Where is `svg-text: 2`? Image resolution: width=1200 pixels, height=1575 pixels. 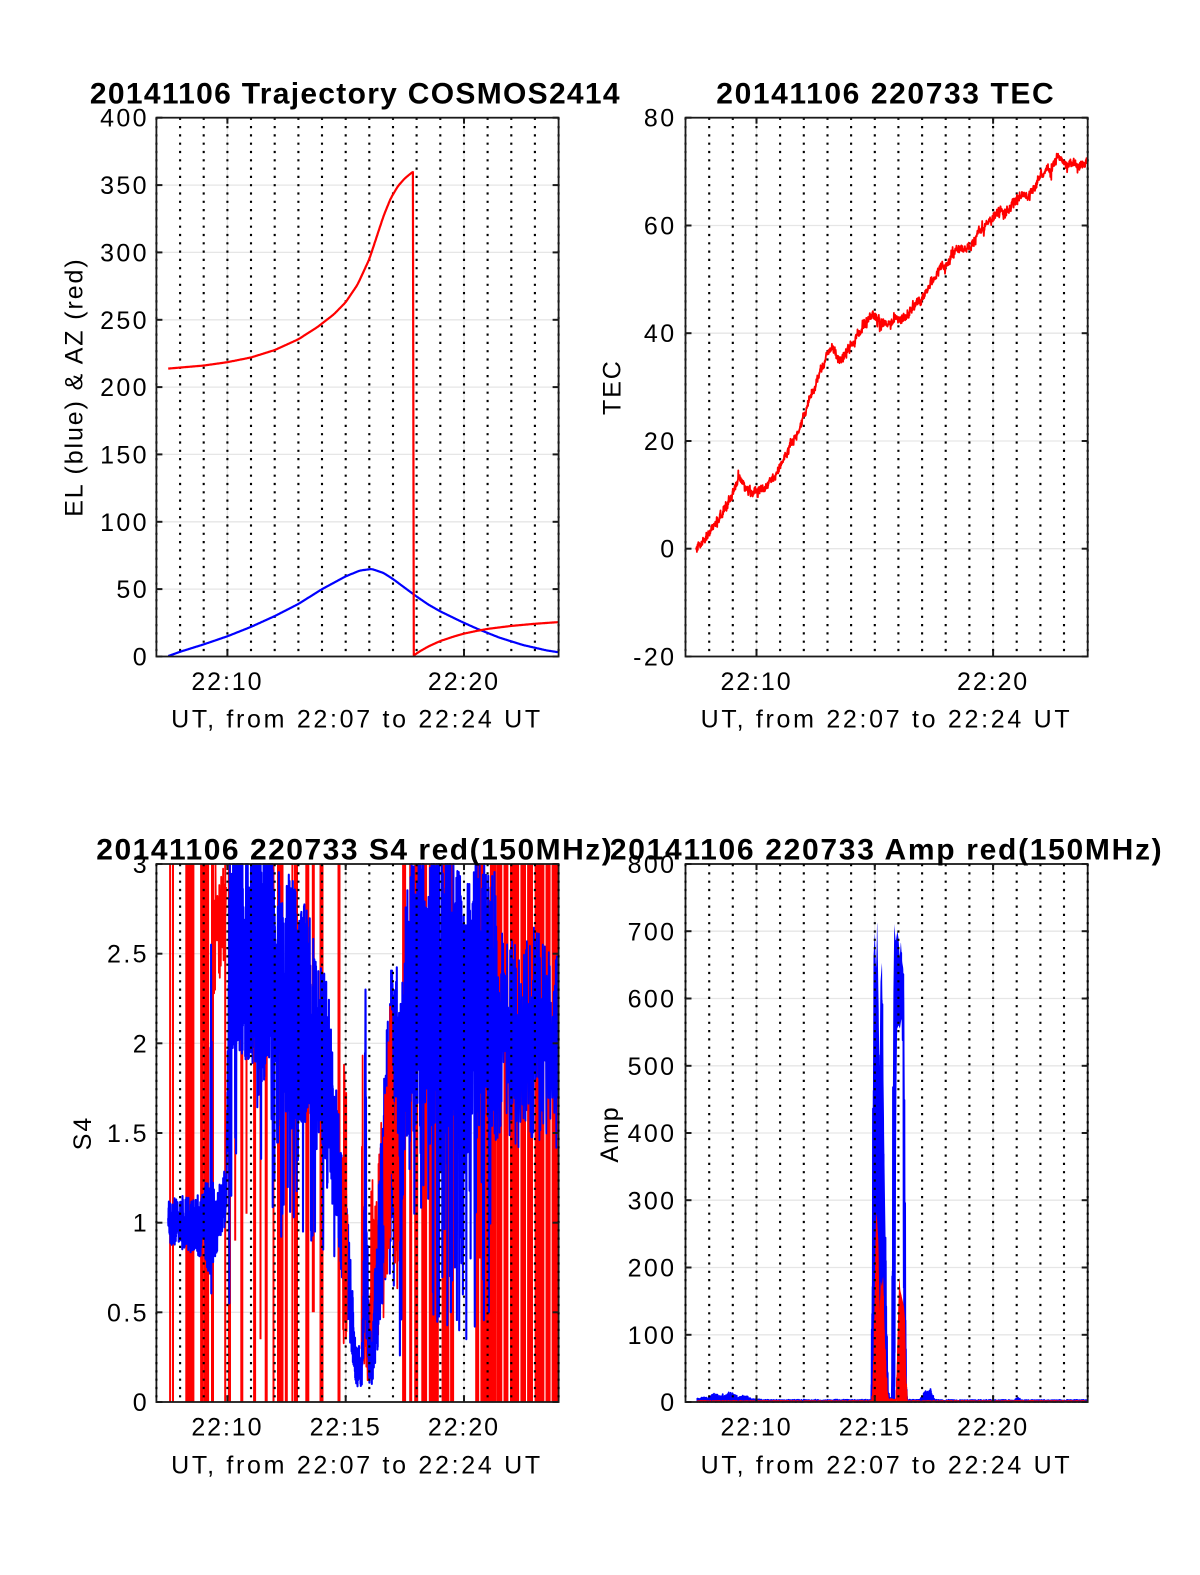
svg-text: 2 is located at coordinates (141, 1044).